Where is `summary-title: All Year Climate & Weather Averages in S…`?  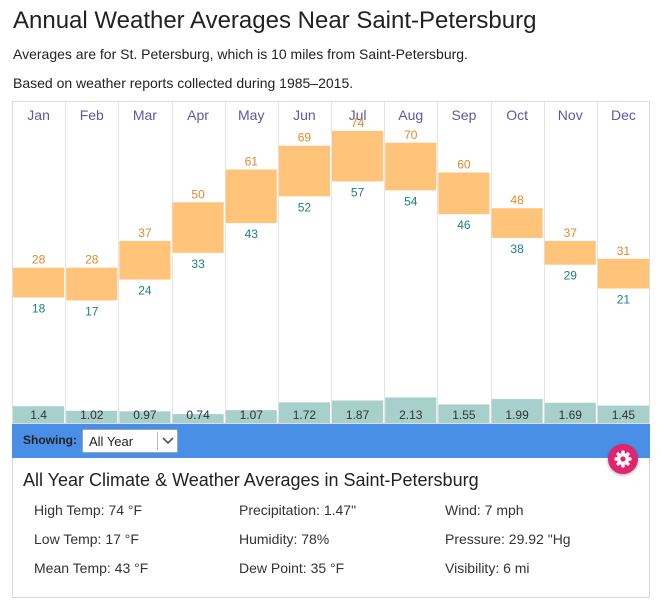 summary-title: All Year Climate & Weather Averages in S… is located at coordinates (251, 480).